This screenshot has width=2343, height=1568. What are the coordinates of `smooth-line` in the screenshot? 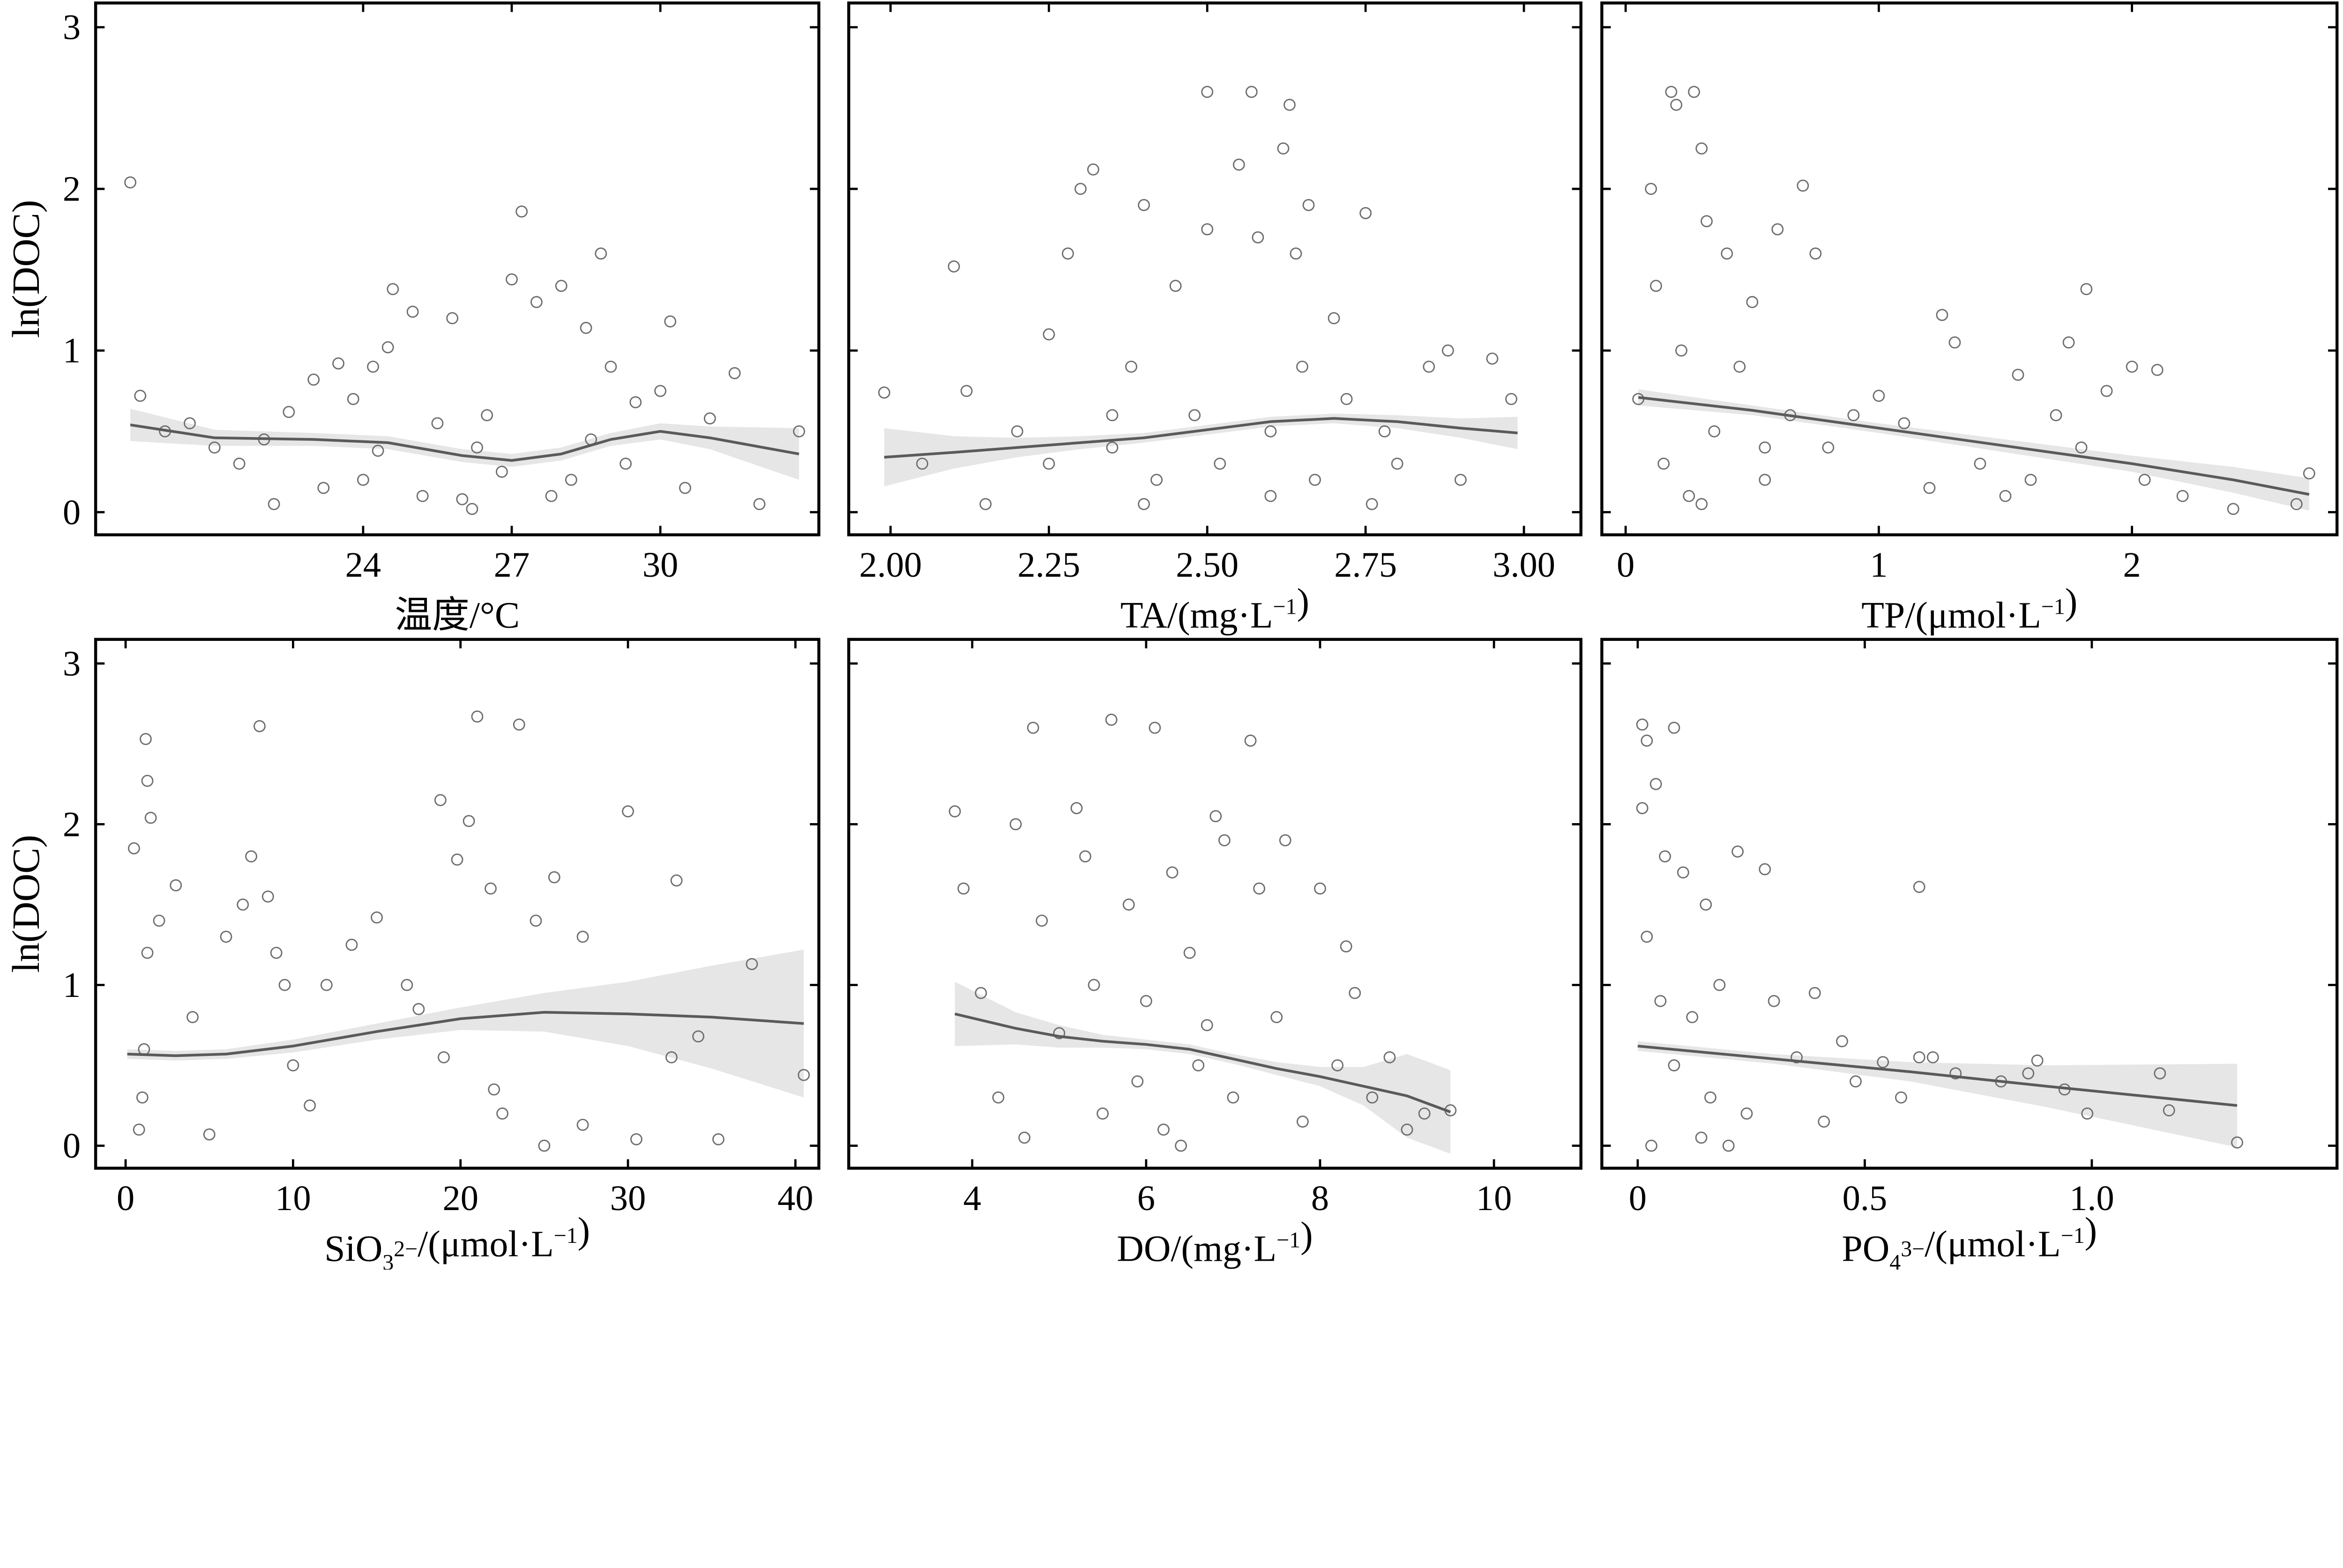 It's located at (1201, 438).